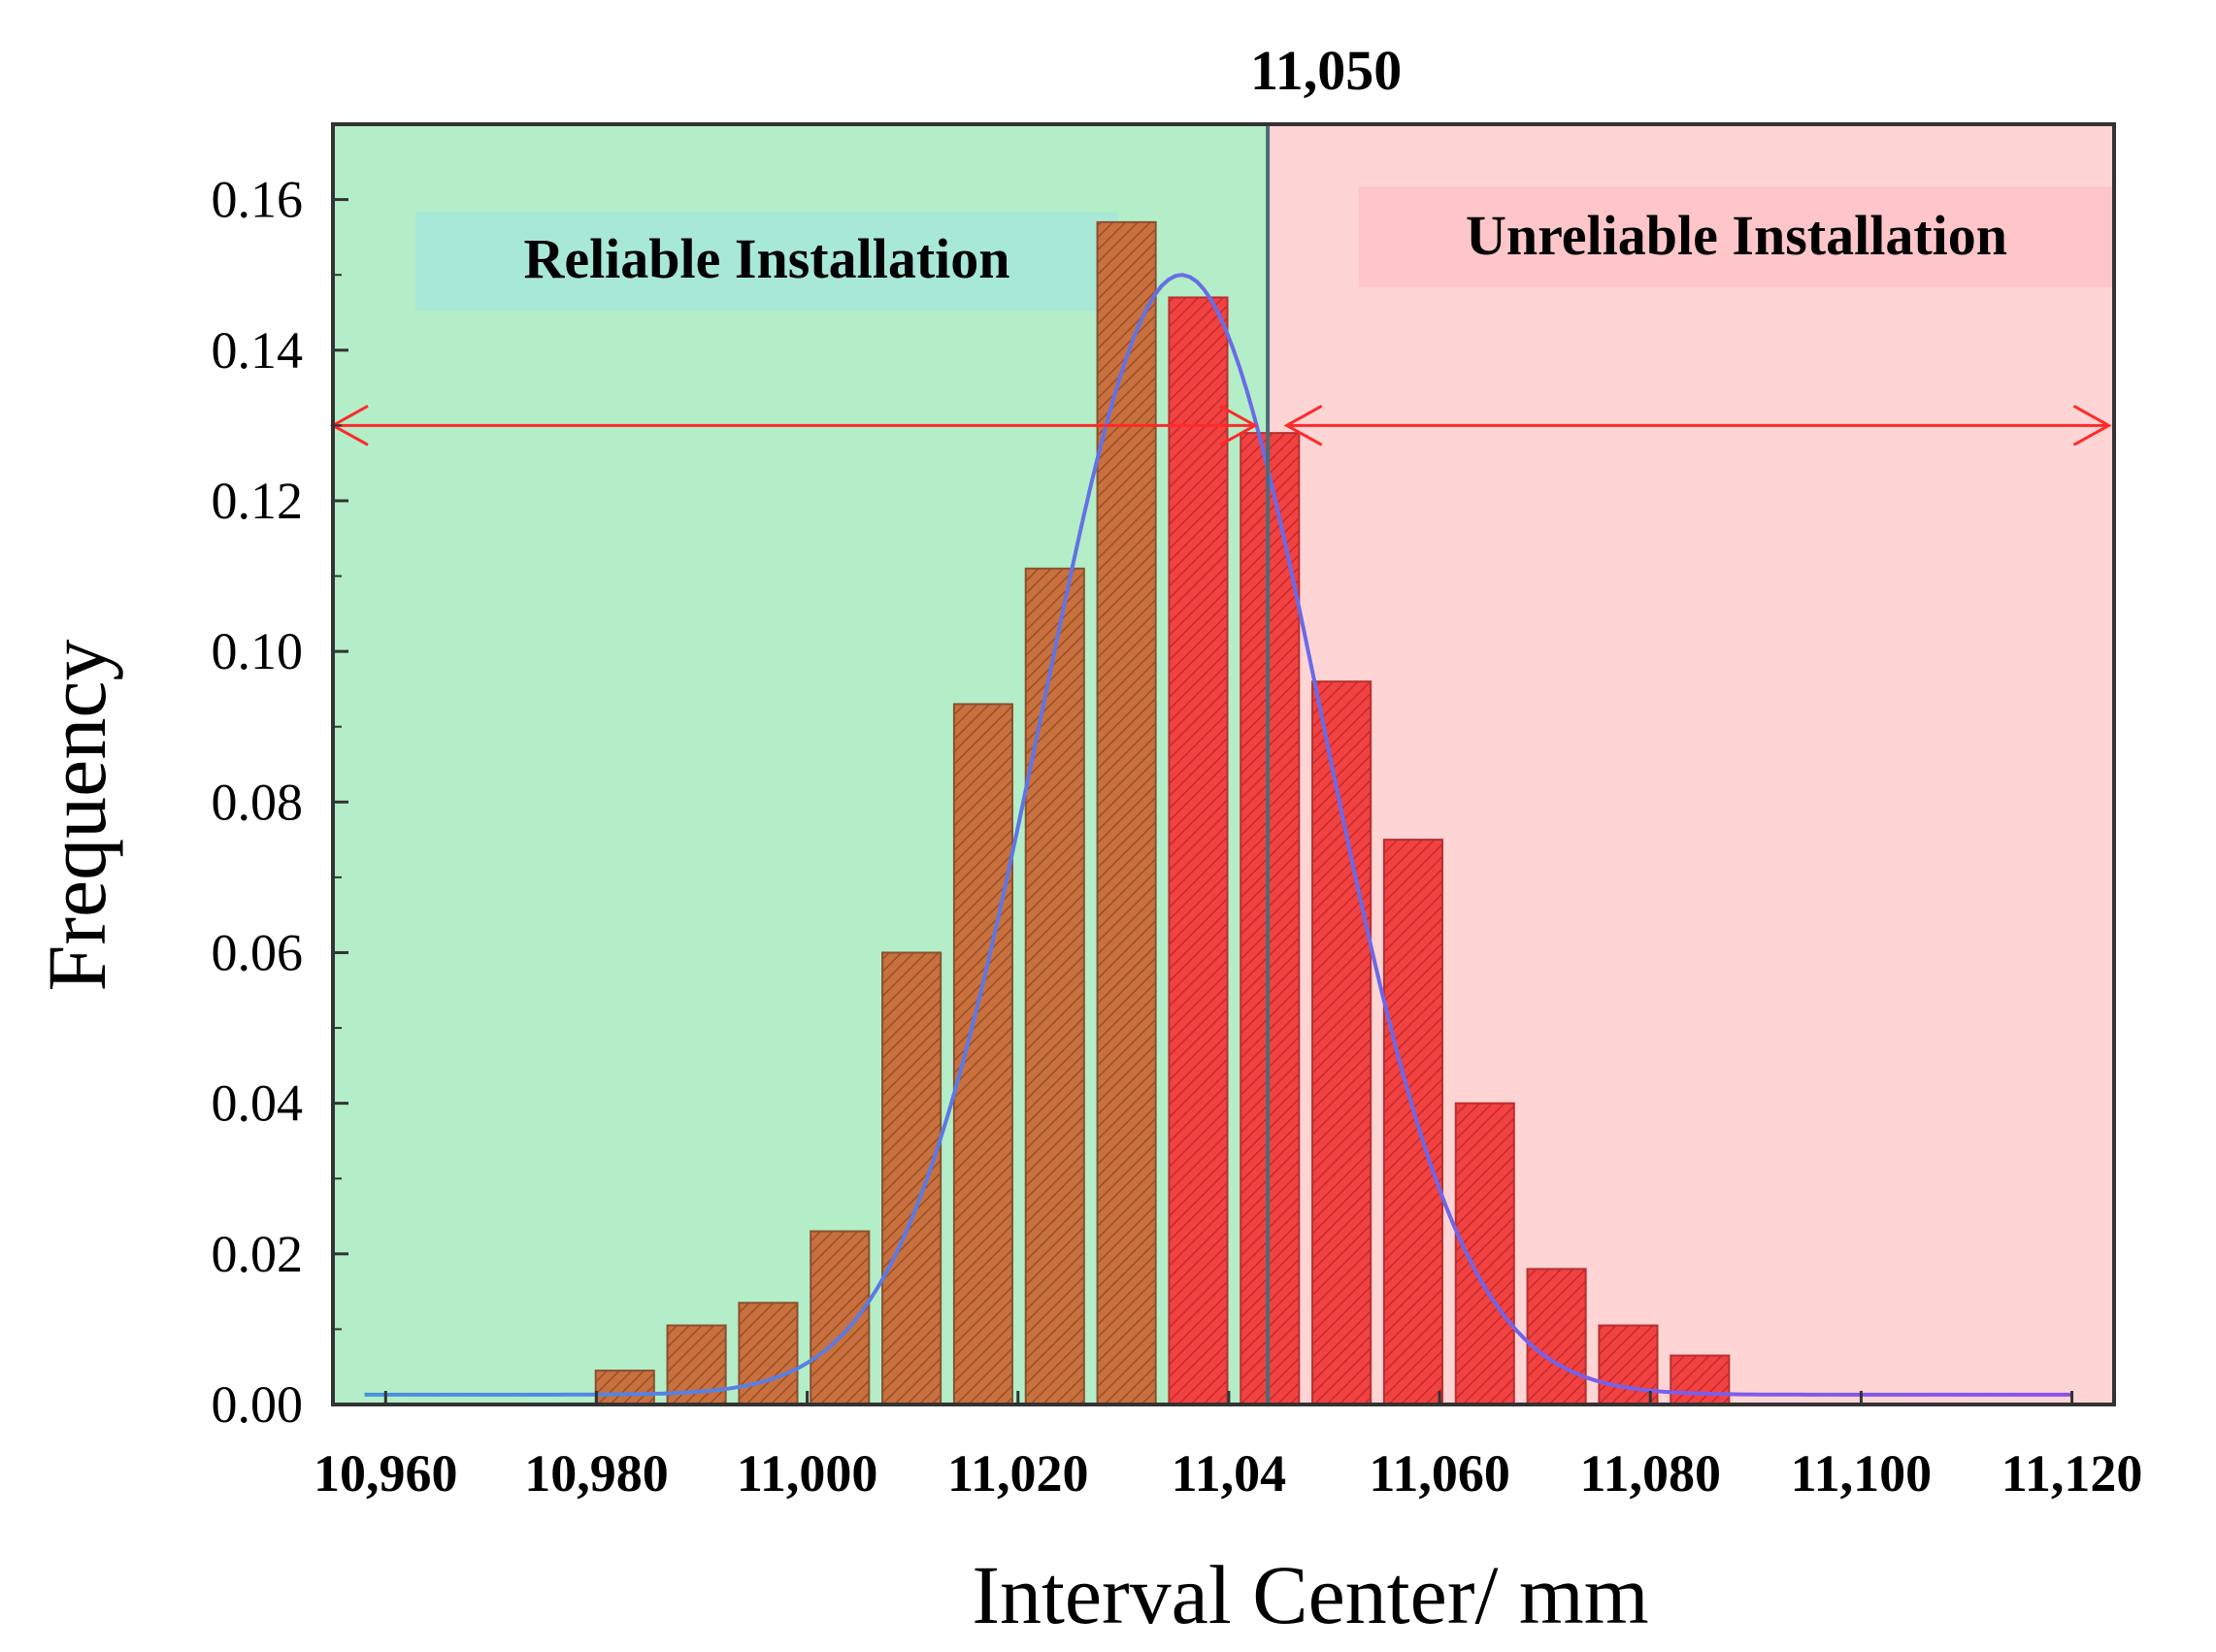 This screenshot has height=1652, width=2216. What do you see at coordinates (1310, 1594) in the screenshot?
I see `x-axis-title: Interval Center/ mm` at bounding box center [1310, 1594].